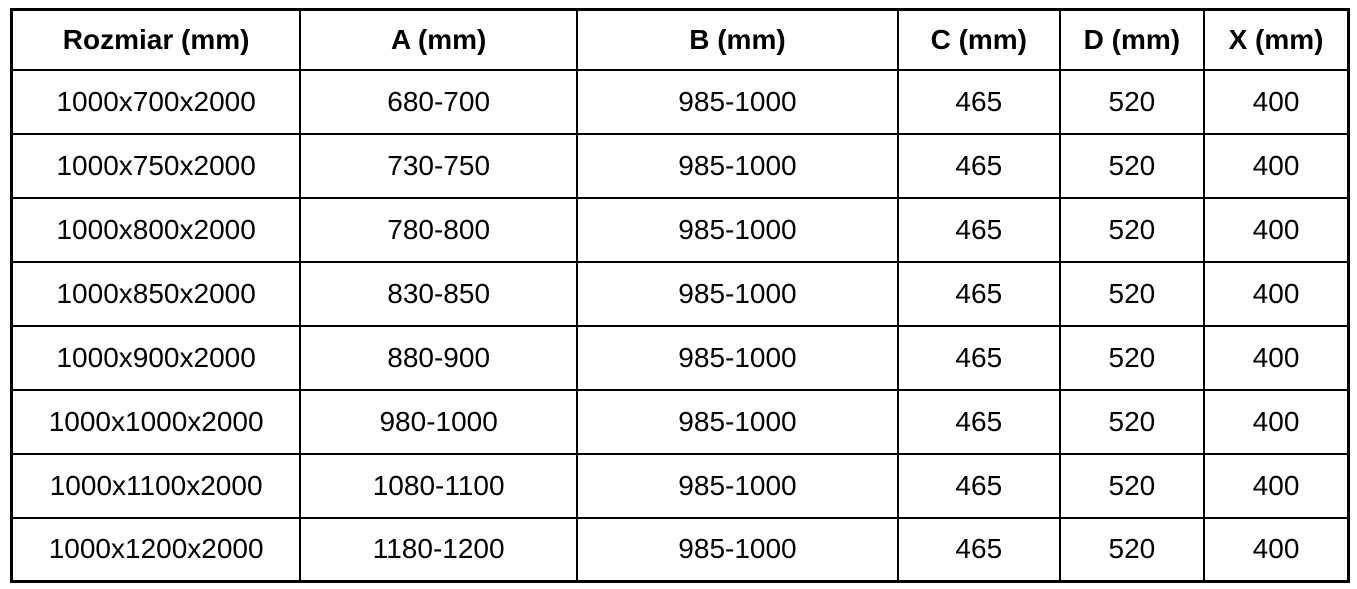 This screenshot has width=1357, height=589. What do you see at coordinates (439, 421) in the screenshot?
I see `table-cell: 980-1000` at bounding box center [439, 421].